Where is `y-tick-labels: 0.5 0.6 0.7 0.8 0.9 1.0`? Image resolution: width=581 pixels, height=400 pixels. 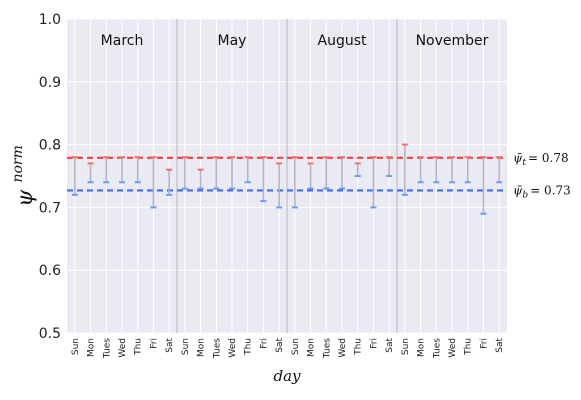
y-tick-labels: 0.5 0.6 0.7 0.8 0.9 1.0 is located at coordinates (50, 177).